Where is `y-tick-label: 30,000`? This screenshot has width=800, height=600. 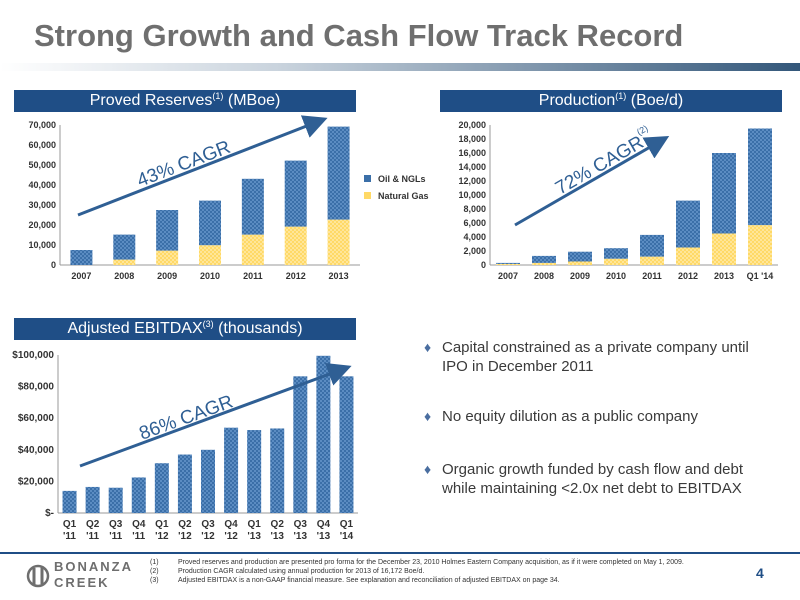
y-tick-label: 30,000 is located at coordinates (42, 205).